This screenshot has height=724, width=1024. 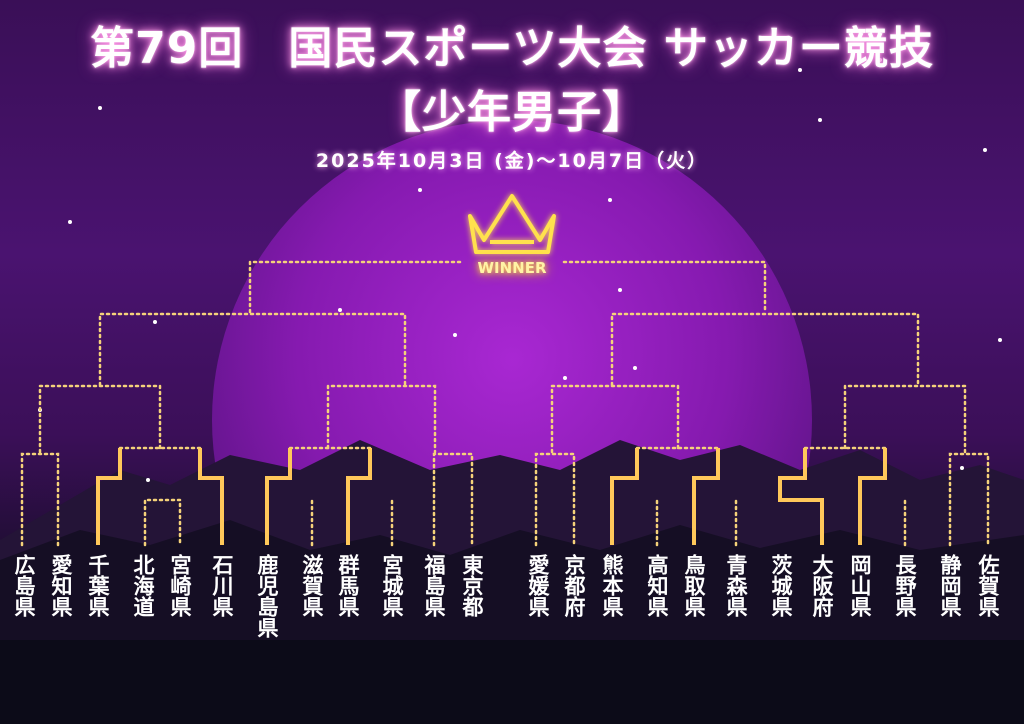 What do you see at coordinates (434, 585) in the screenshot?
I see `team-label: 福島県` at bounding box center [434, 585].